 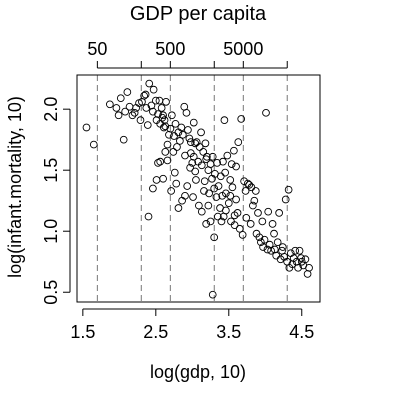 What do you see at coordinates (228, 332) in the screenshot?
I see `x-tick-label: 3.5` at bounding box center [228, 332].